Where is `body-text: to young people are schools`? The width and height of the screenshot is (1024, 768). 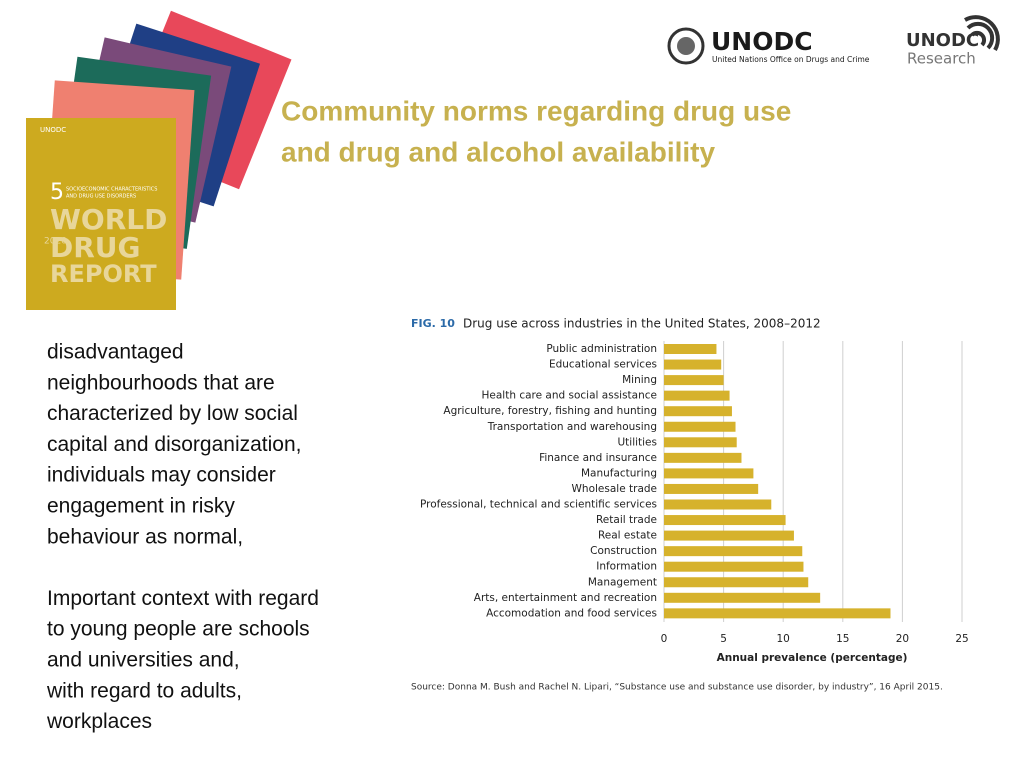
body-text: to young people are schools is located at coordinates (178, 629).